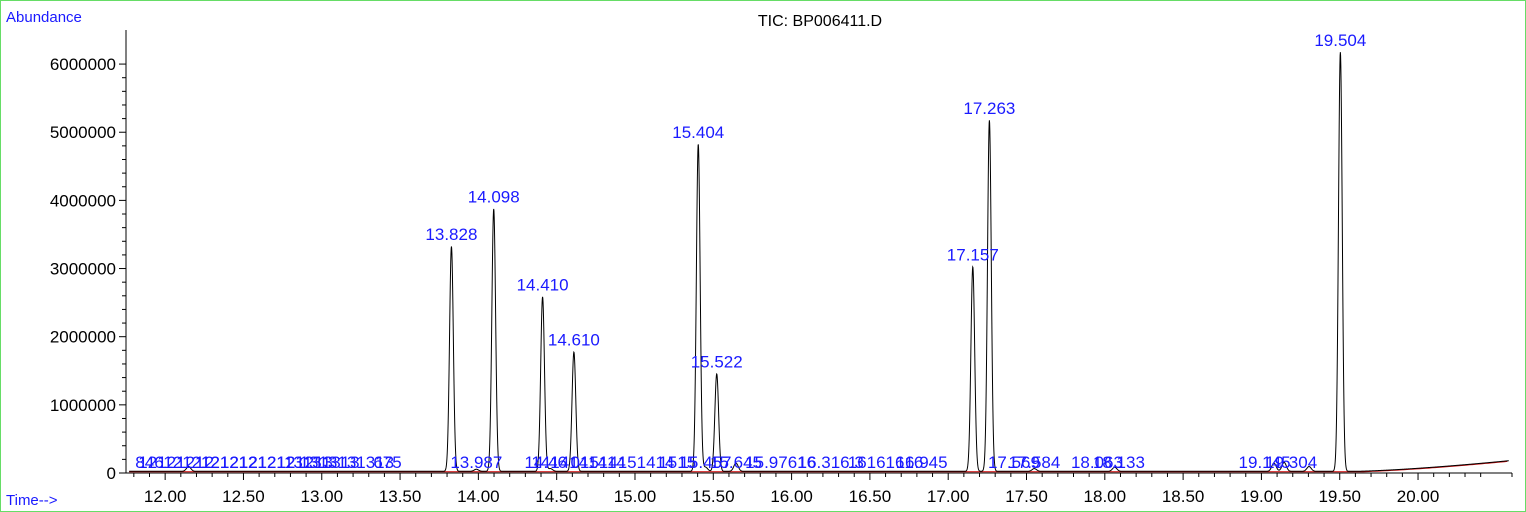 The width and height of the screenshot is (1526, 512). I want to click on y-tick-label: 3000000, so click(83, 269).